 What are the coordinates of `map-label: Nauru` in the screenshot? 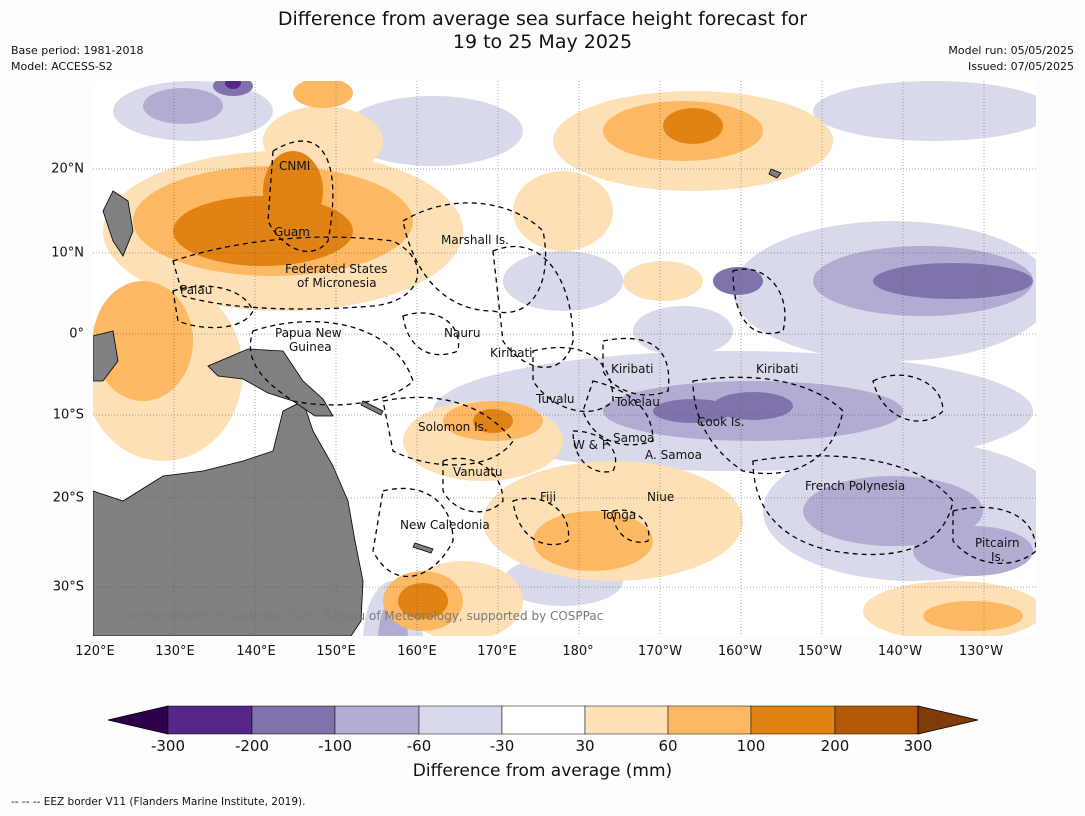 It's located at (462, 333).